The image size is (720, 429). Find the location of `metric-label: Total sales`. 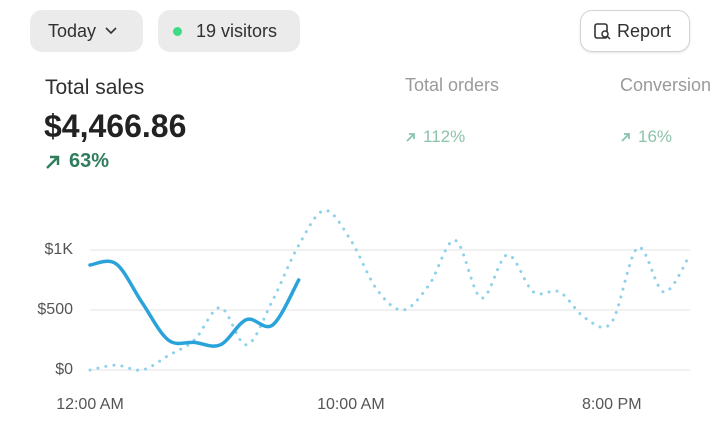

metric-label: Total sales is located at coordinates (95, 87).